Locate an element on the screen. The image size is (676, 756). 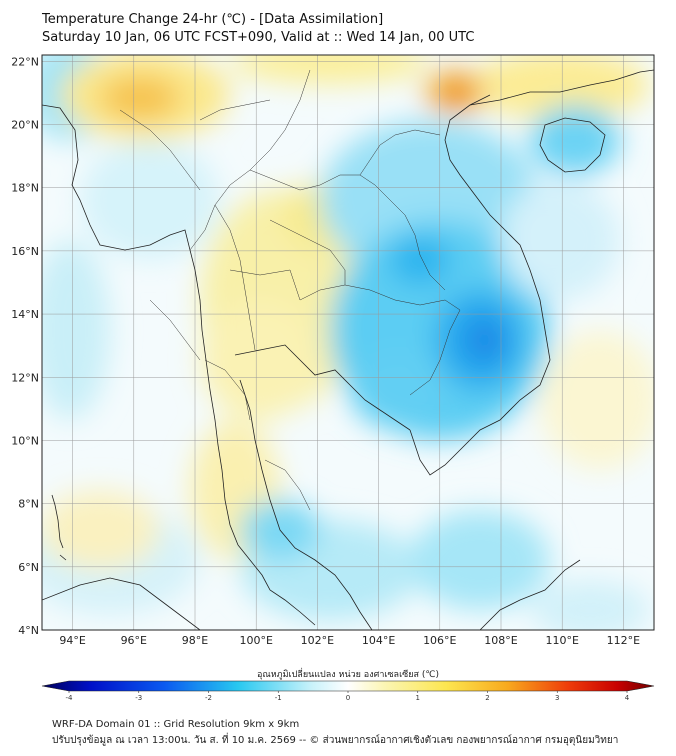
latitude-tick-label: 16°N is located at coordinates (25, 251).